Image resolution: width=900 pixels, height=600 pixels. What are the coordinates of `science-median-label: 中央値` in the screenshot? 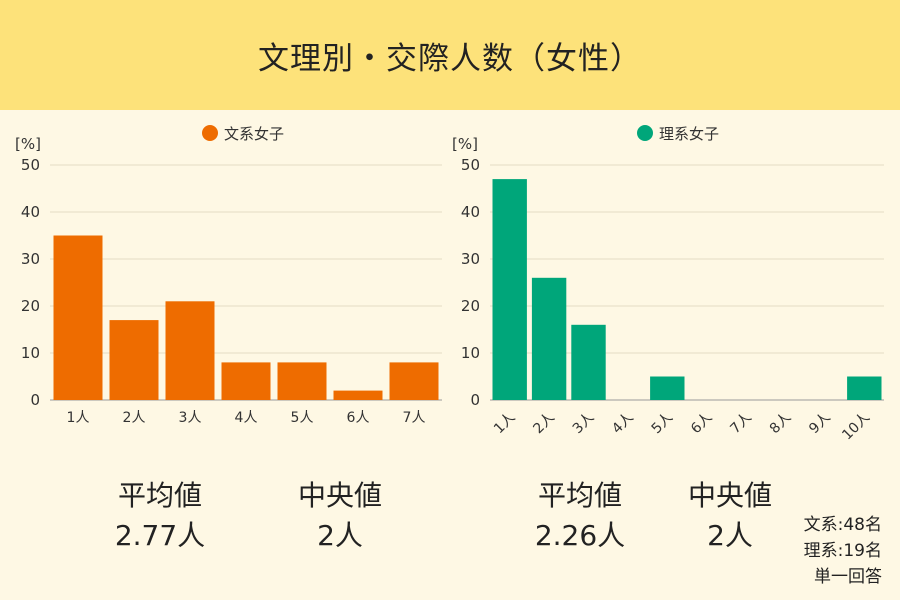 It's located at (729, 495).